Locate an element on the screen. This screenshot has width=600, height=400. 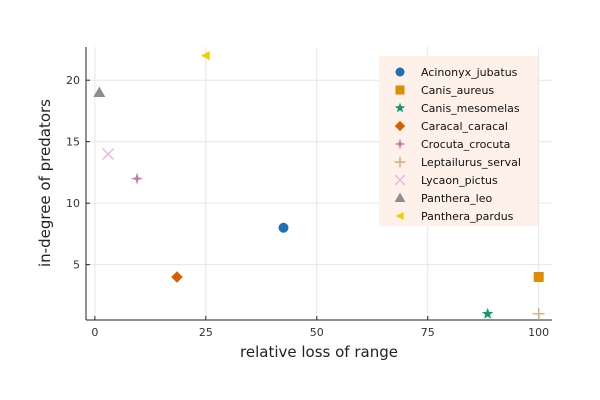
legend-label: Acinonyx_jubatus is located at coordinates (469, 72).